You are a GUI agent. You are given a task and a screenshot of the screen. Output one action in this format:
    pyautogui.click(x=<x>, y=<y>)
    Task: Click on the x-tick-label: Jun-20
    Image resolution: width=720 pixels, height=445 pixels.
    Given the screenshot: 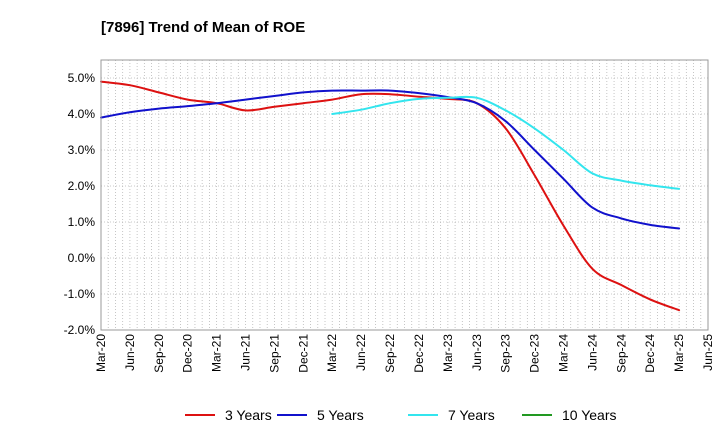 What is the action you would take?
    pyautogui.click(x=130, y=352)
    